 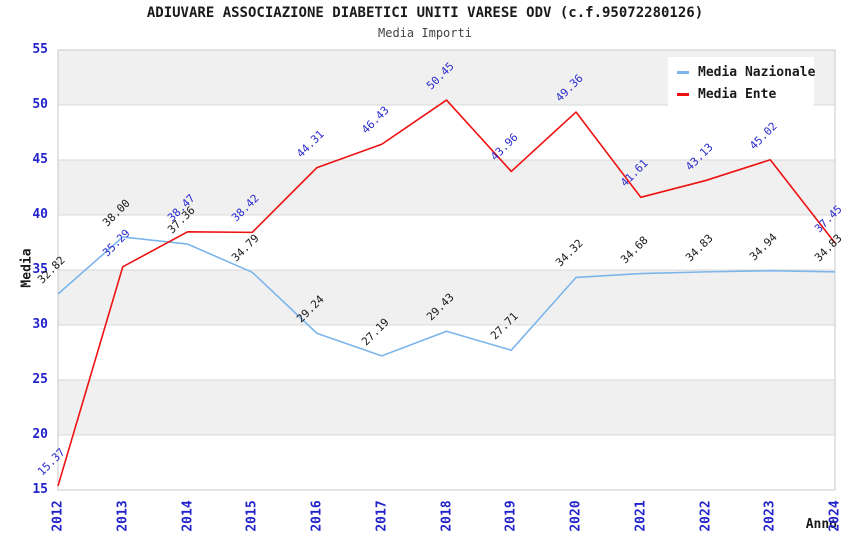 I want to click on y-tick-label: 30, so click(x=40, y=324).